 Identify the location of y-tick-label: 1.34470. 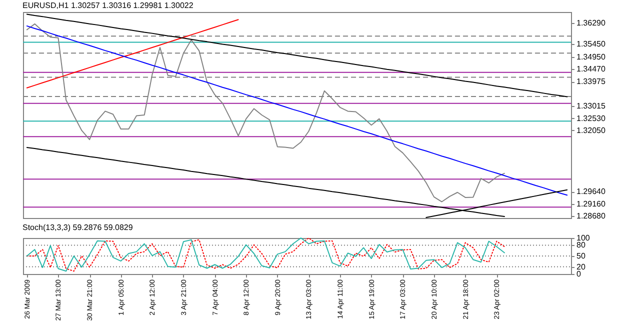
(591, 69).